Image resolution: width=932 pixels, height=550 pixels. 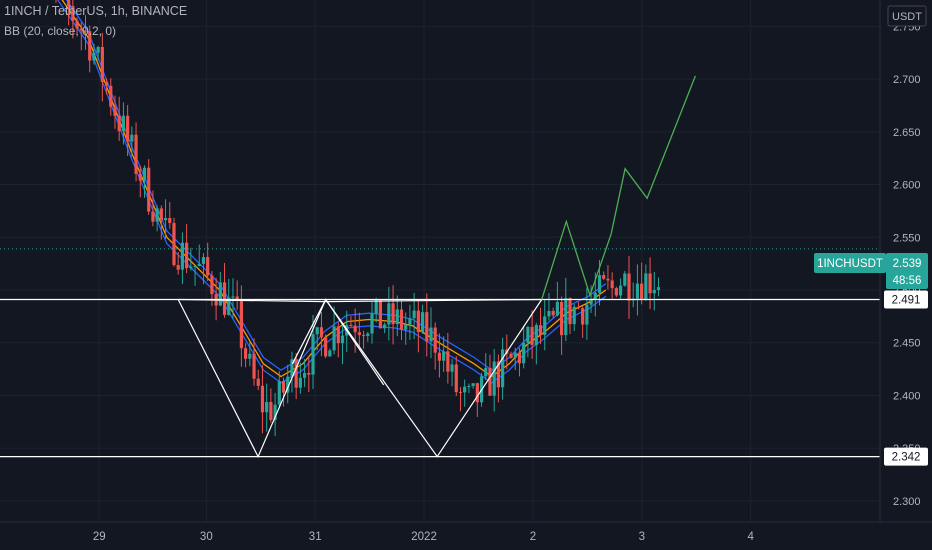 What do you see at coordinates (315, 537) in the screenshot?
I see `x-tick-label-2: 31` at bounding box center [315, 537].